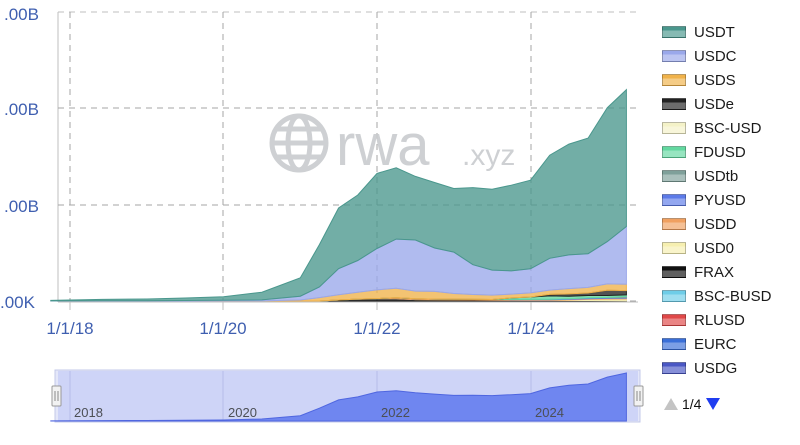 The height and width of the screenshot is (445, 800). Describe the element at coordinates (714, 272) in the screenshot. I see `legend-label: FRAX` at that location.